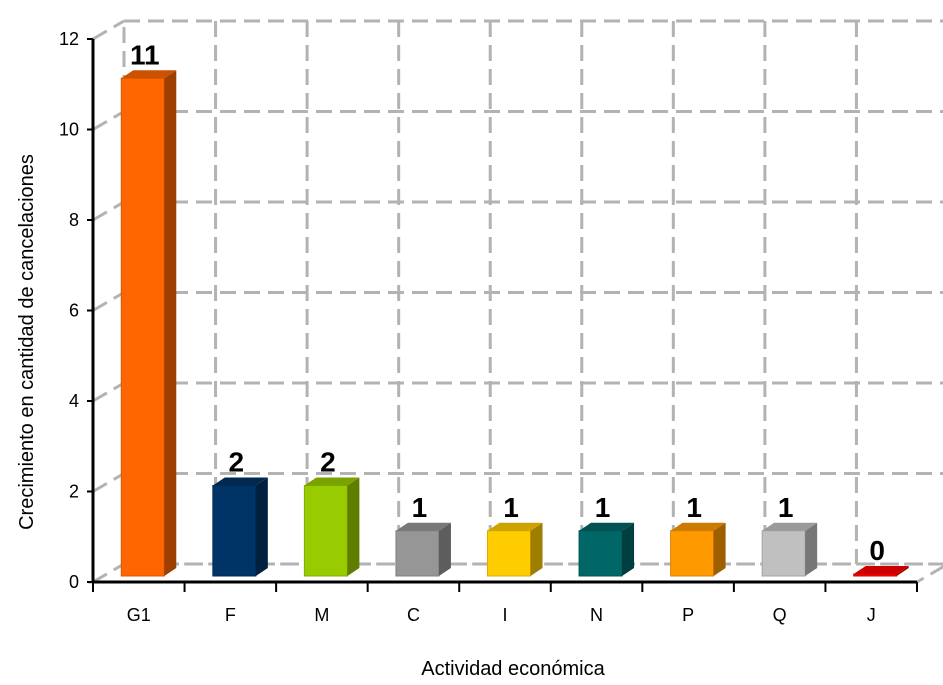  What do you see at coordinates (74, 582) in the screenshot?
I see `y-tick-label: 0` at bounding box center [74, 582].